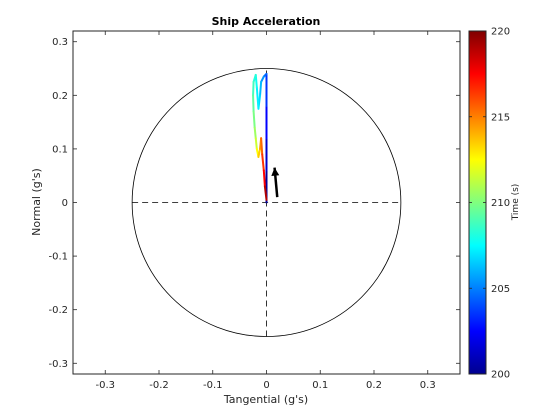  Describe the element at coordinates (60, 149) in the screenshot. I see `y-tick-label: 0.1` at that location.